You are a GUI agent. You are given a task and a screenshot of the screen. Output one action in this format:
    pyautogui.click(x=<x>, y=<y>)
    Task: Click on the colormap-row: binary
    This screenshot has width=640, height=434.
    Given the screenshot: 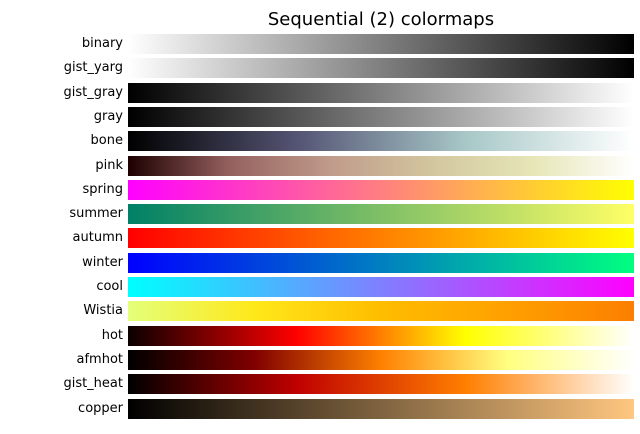 What is the action you would take?
    pyautogui.click(x=320, y=44)
    